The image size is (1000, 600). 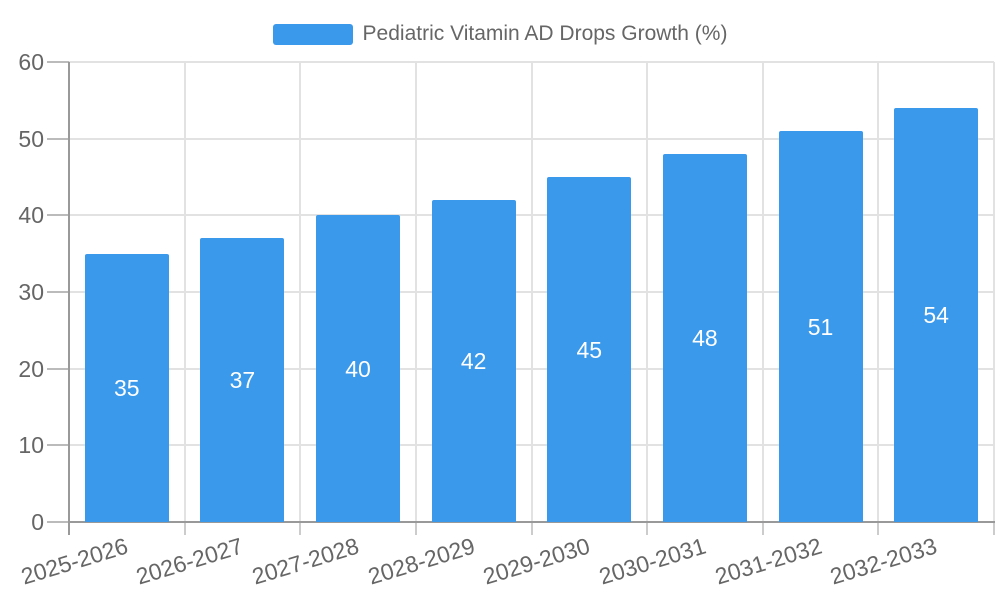 What do you see at coordinates (31, 292) in the screenshot?
I see `y-axis-label: 30` at bounding box center [31, 292].